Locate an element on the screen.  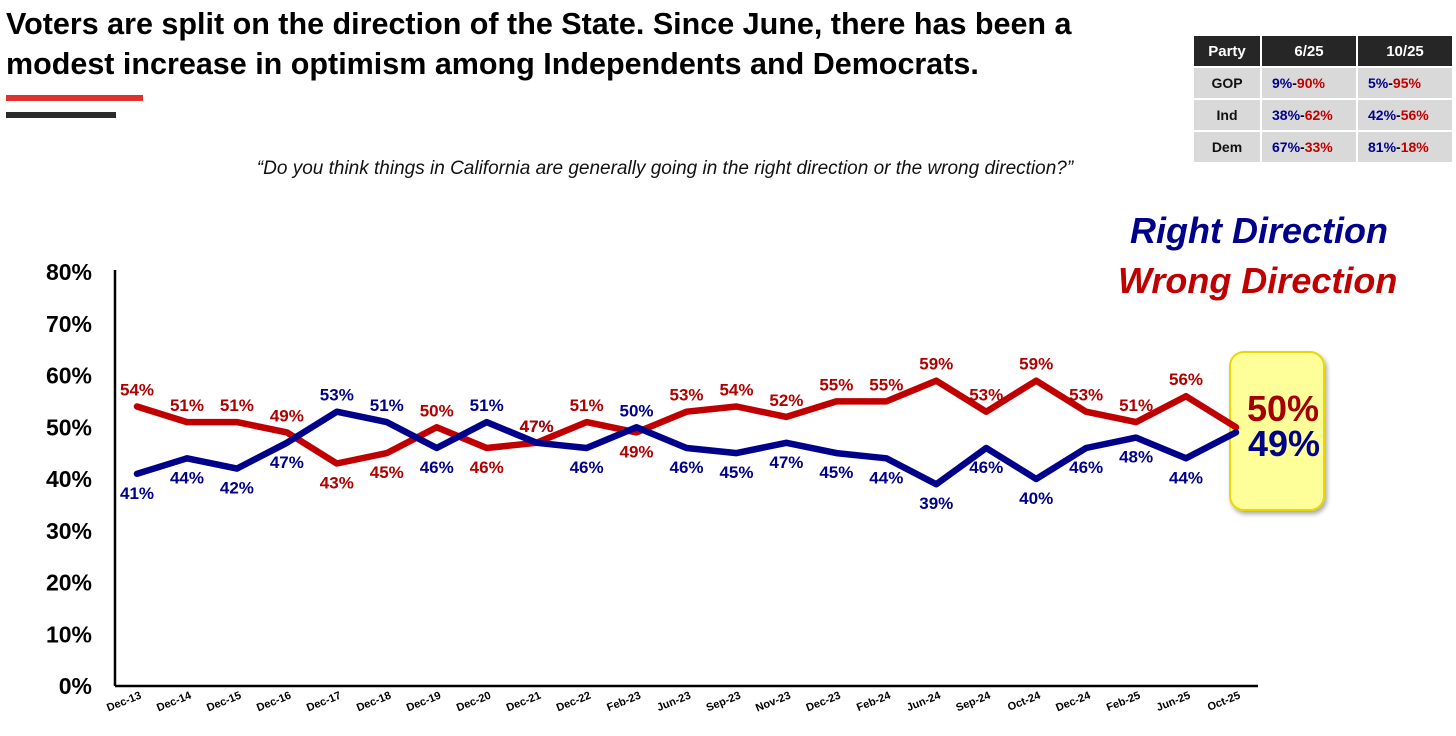
header-june: 6/25 is located at coordinates (1309, 51).